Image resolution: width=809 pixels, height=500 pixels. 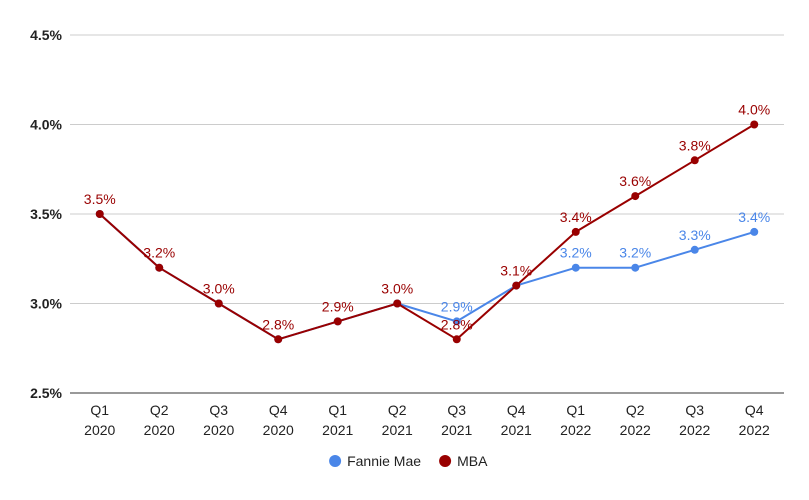 What do you see at coordinates (100, 199) in the screenshot?
I see `mba-data-label: 3.5%` at bounding box center [100, 199].